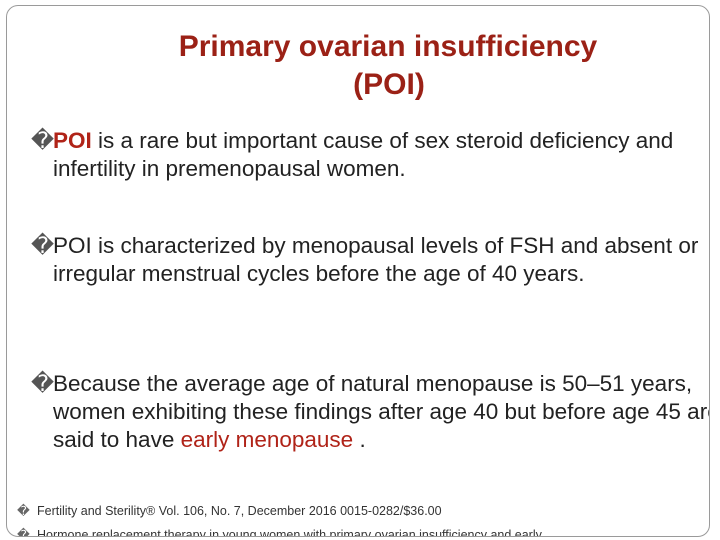  What do you see at coordinates (267, 439) in the screenshot?
I see `early-menopause-term: early menopause` at bounding box center [267, 439].